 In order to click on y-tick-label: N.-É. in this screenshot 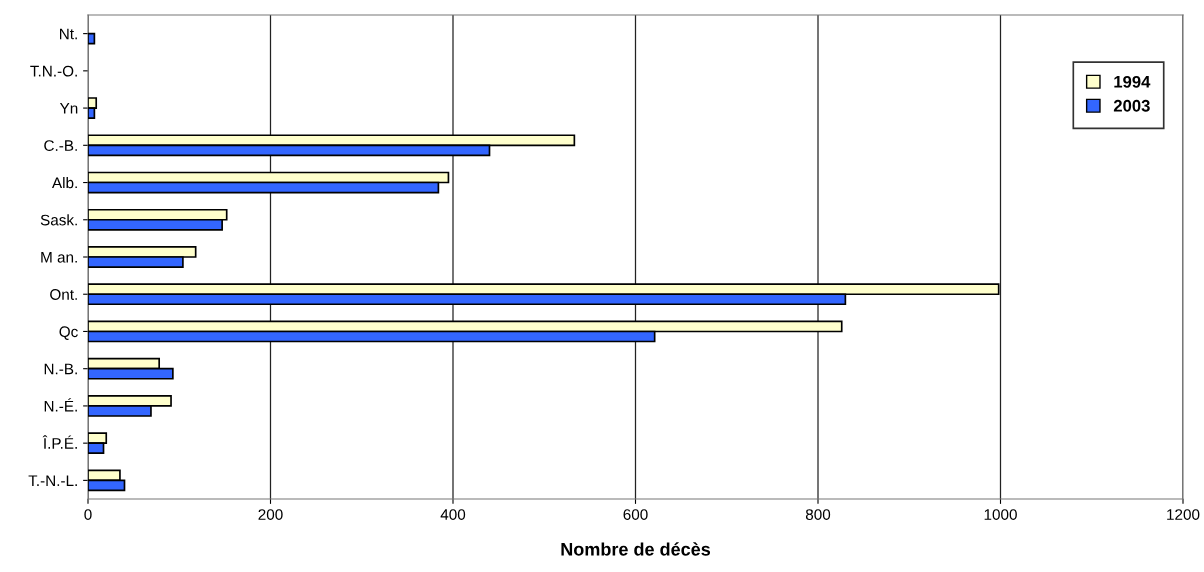, I will do `click(60, 405)`.